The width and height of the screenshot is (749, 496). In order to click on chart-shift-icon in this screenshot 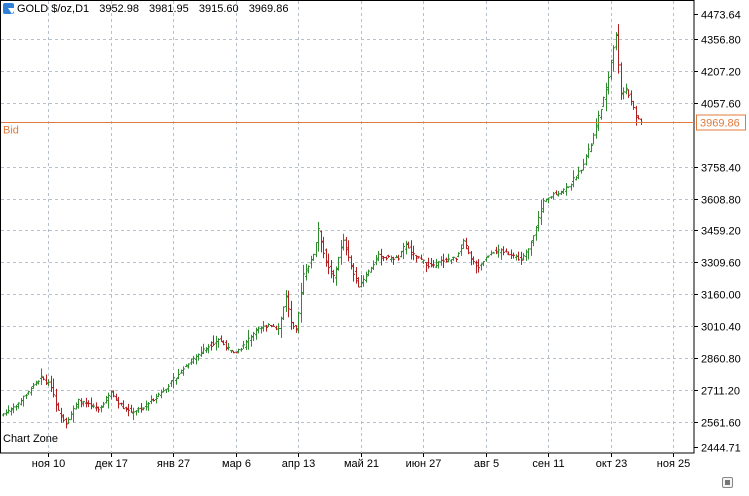, I will do `click(727, 482)`.